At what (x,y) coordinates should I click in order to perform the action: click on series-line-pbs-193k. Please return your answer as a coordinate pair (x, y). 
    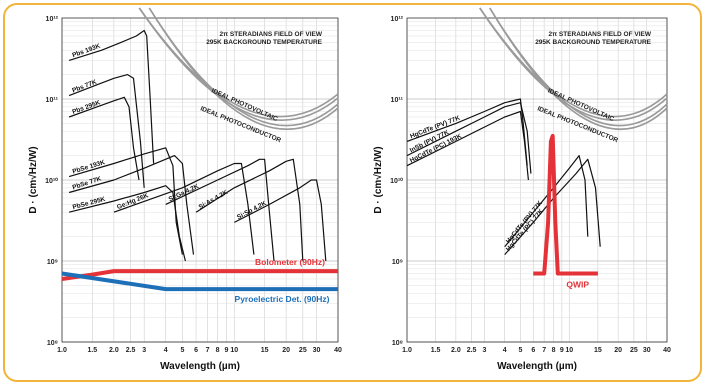
    Looking at the image, I should click on (111, 96).